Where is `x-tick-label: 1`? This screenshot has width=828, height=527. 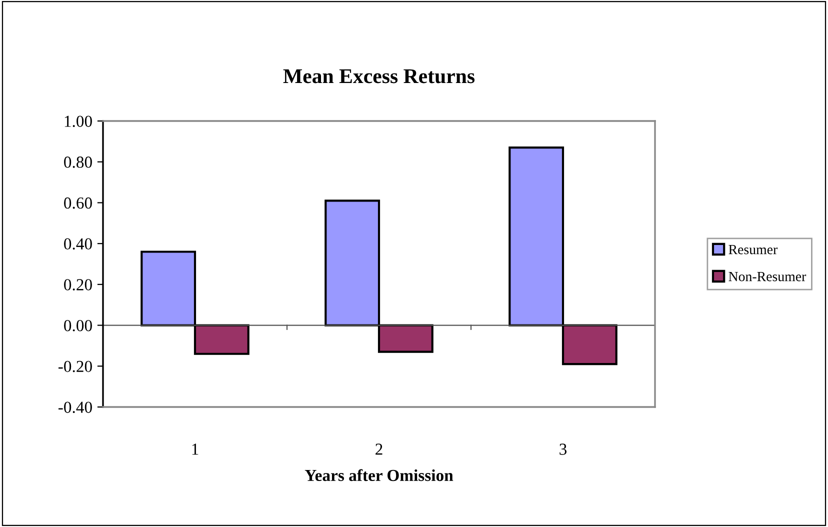
x-tick-label: 1 is located at coordinates (195, 449).